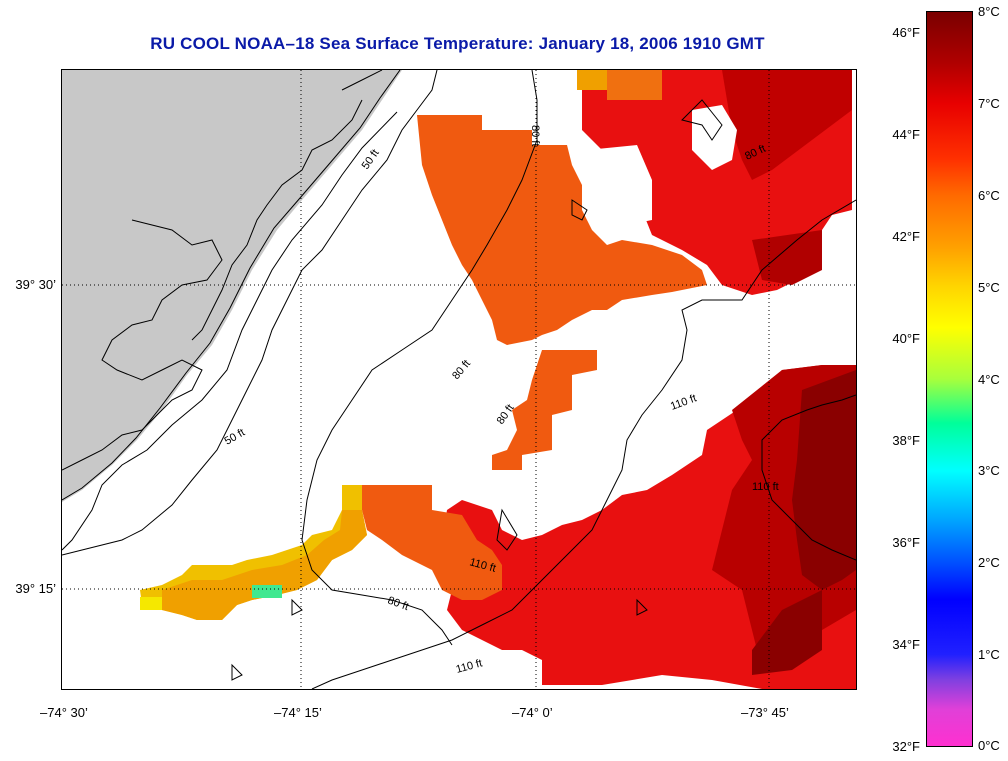  I want to click on longitude-label: –74° 15’, so click(298, 712).